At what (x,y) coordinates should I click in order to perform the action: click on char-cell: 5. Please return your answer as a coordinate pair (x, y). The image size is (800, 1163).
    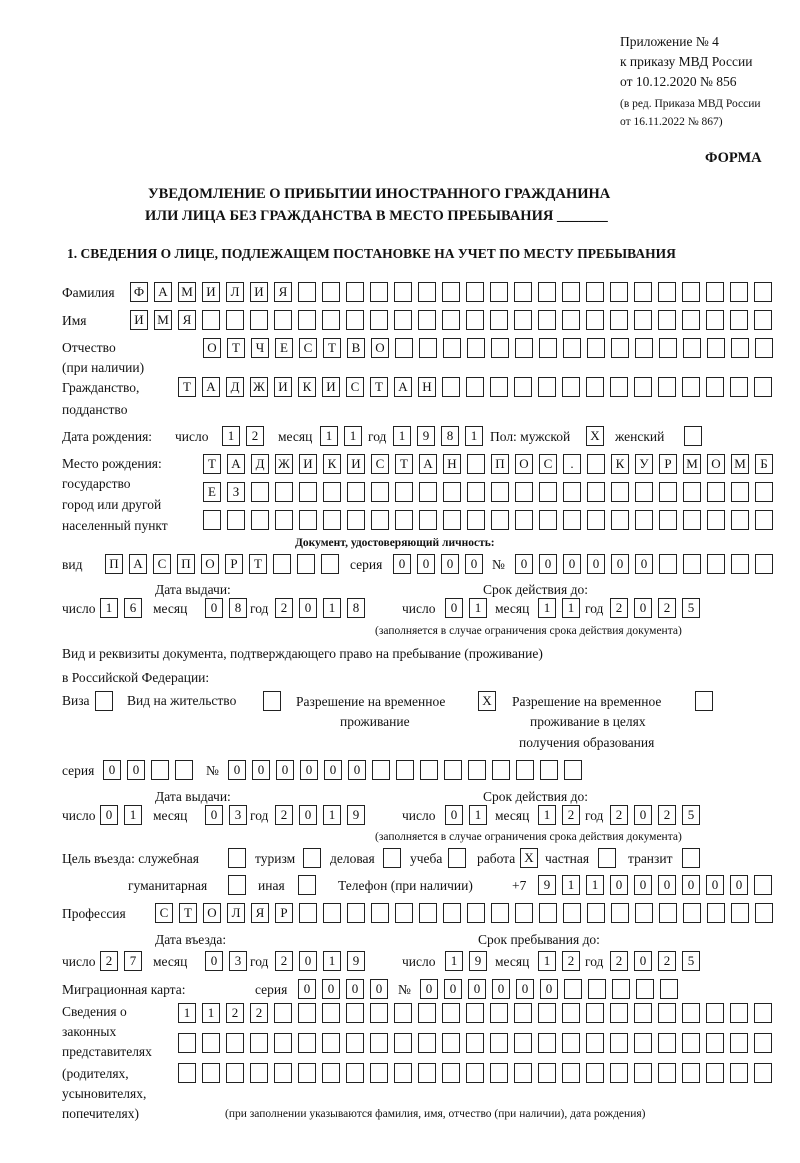
    Looking at the image, I should click on (691, 815).